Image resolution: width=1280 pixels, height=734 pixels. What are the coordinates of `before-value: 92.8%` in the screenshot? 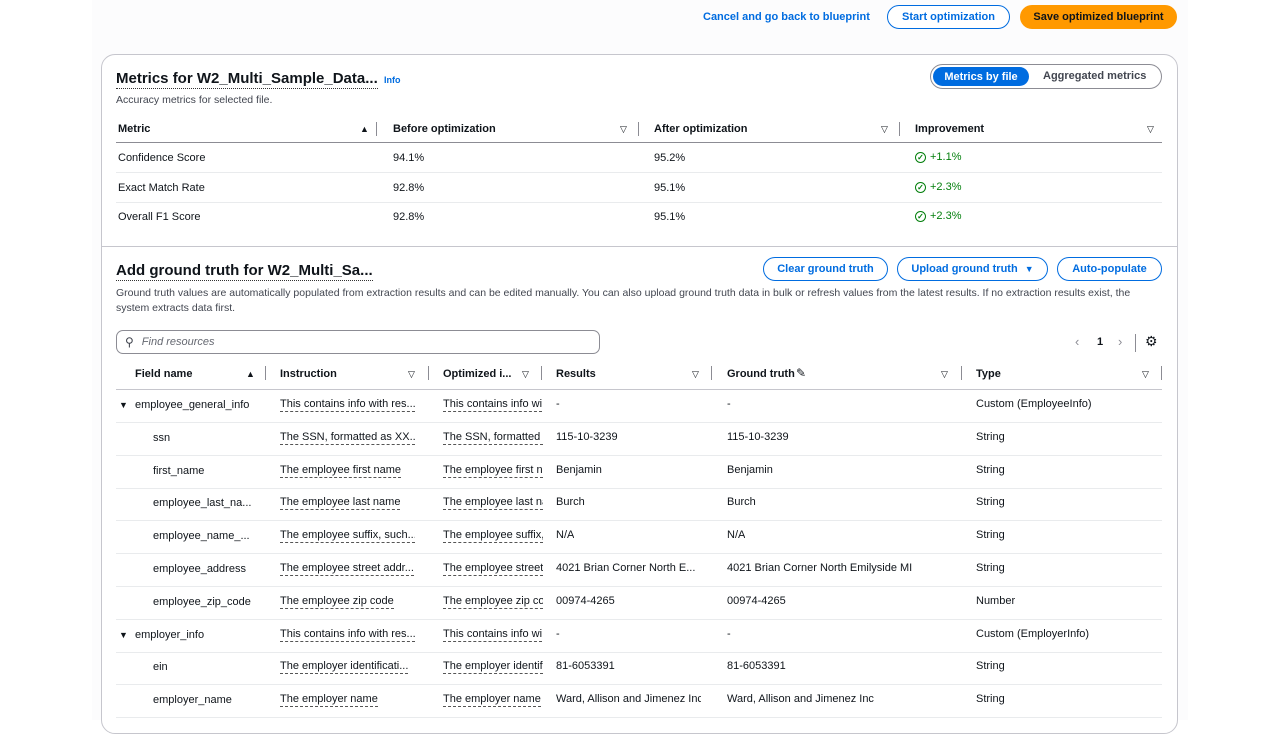 It's located at (409, 187).